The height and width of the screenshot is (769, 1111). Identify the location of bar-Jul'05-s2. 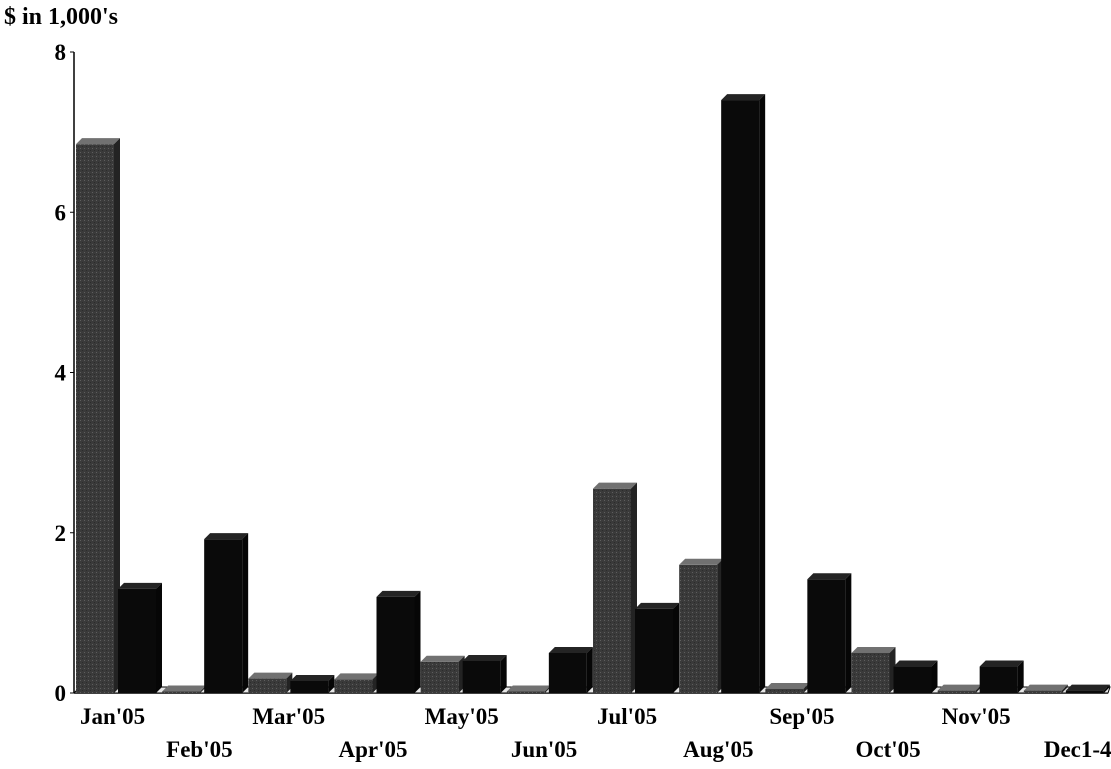
(654, 650).